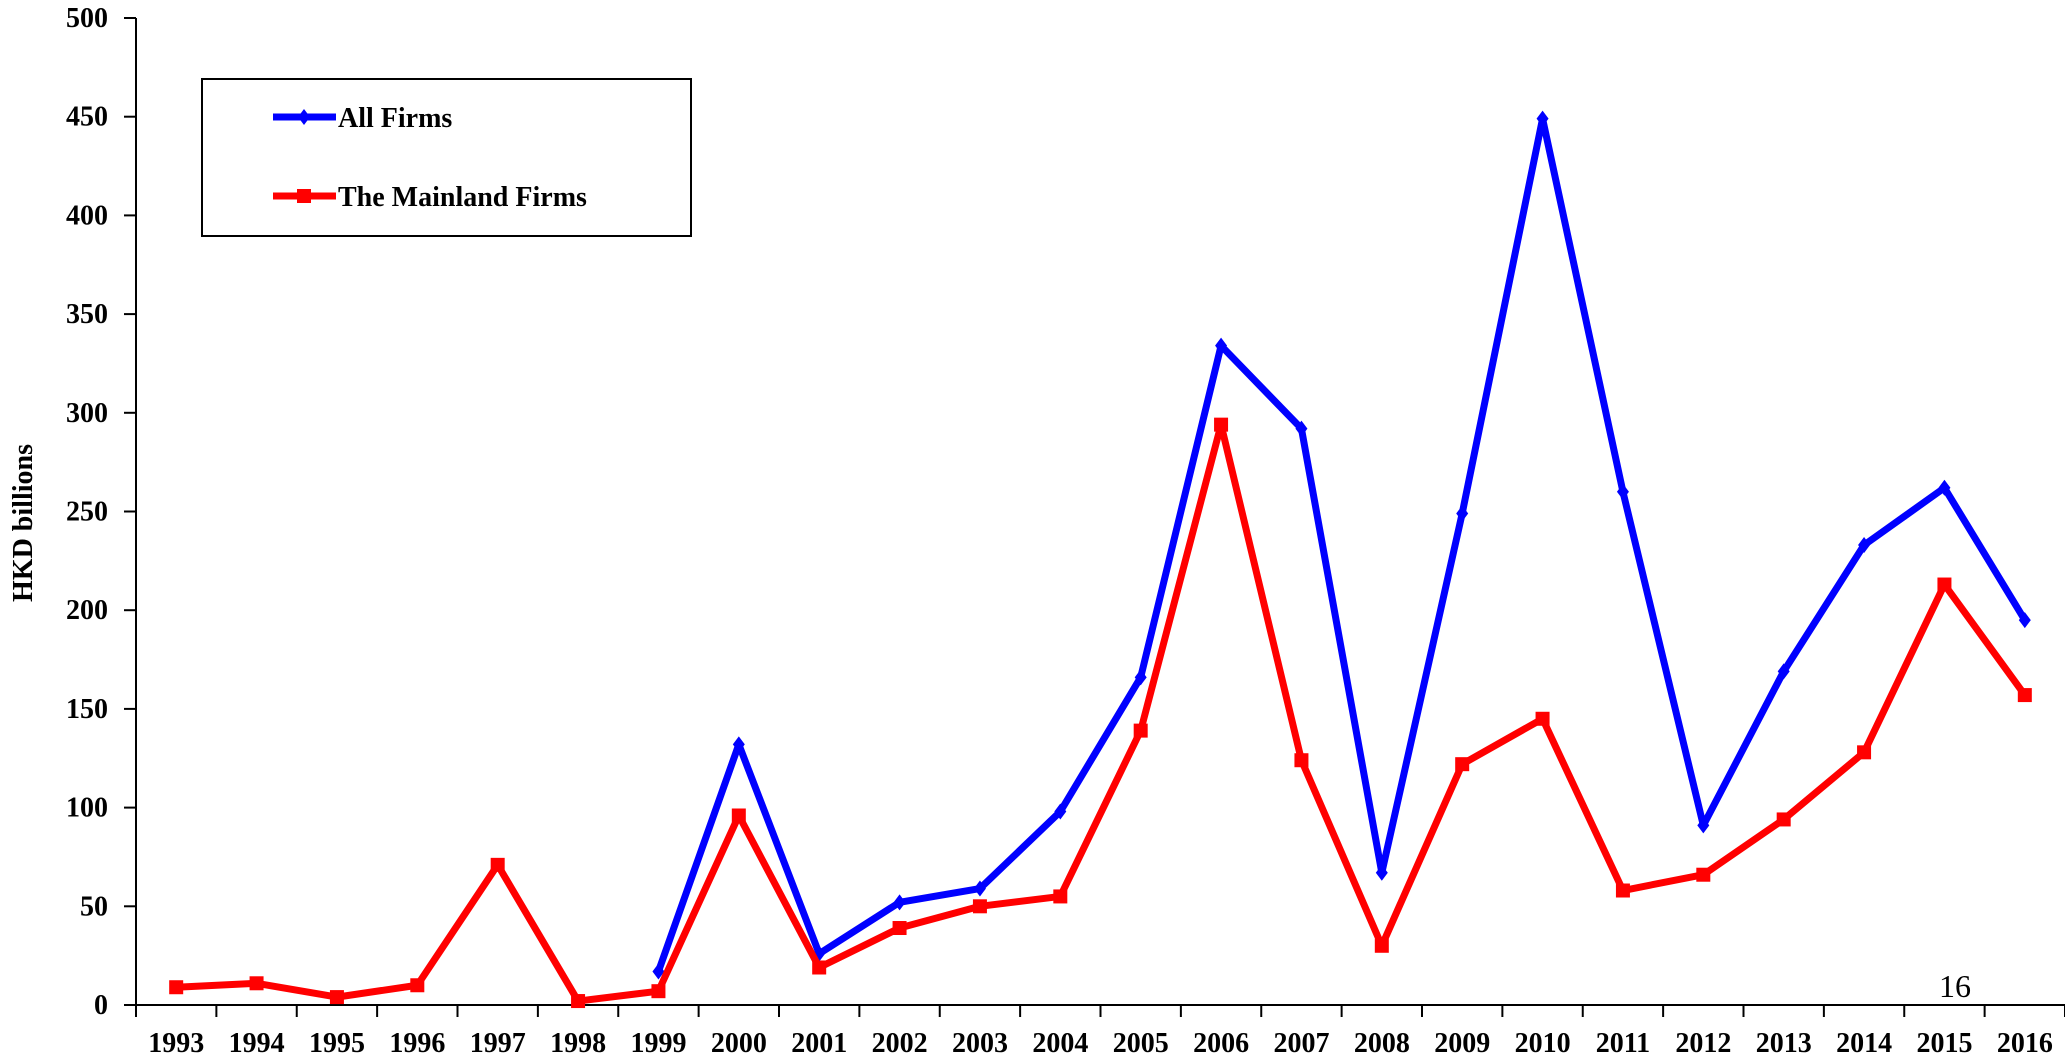 This screenshot has height=1057, width=2065. Describe the element at coordinates (1623, 1042) in the screenshot. I see `x-tick-label: 2011` at that location.